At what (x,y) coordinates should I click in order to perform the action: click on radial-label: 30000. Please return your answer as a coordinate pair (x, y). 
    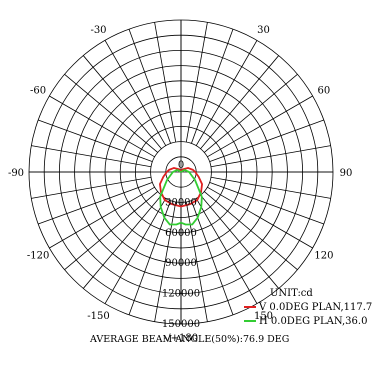
    Looking at the image, I should click on (181, 202).